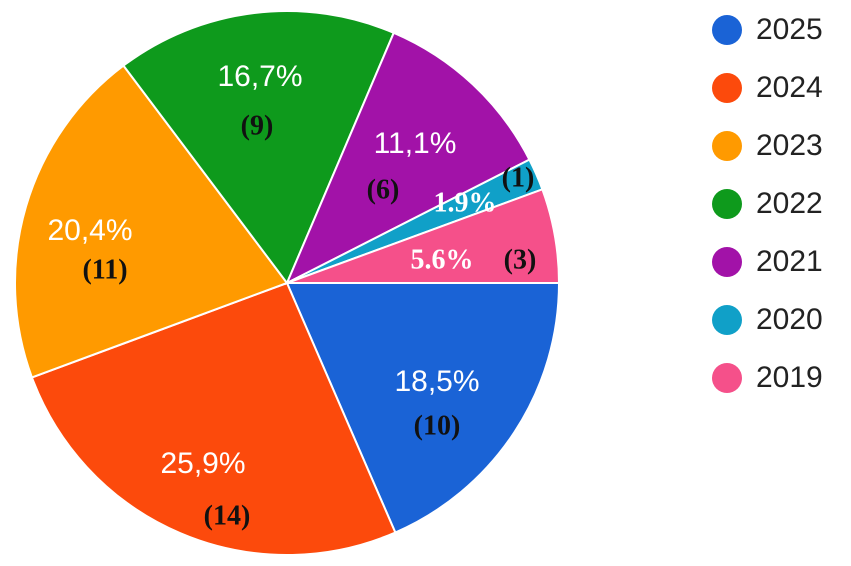 Image resolution: width=851 pixels, height=566 pixels. Describe the element at coordinates (383, 189) in the screenshot. I see `count-label: (6)` at that location.